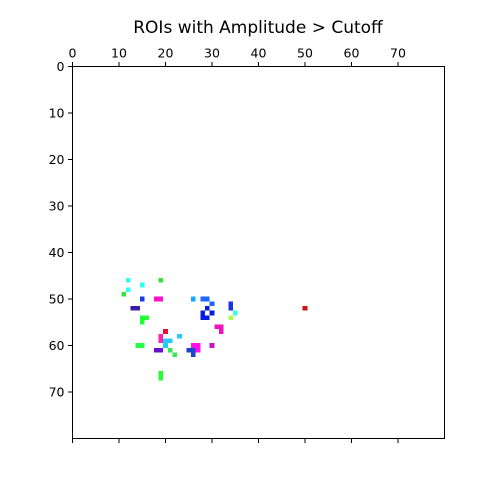 This screenshot has height=480, width=480. What do you see at coordinates (57, 206) in the screenshot?
I see `y-tick-label: 30` at bounding box center [57, 206].